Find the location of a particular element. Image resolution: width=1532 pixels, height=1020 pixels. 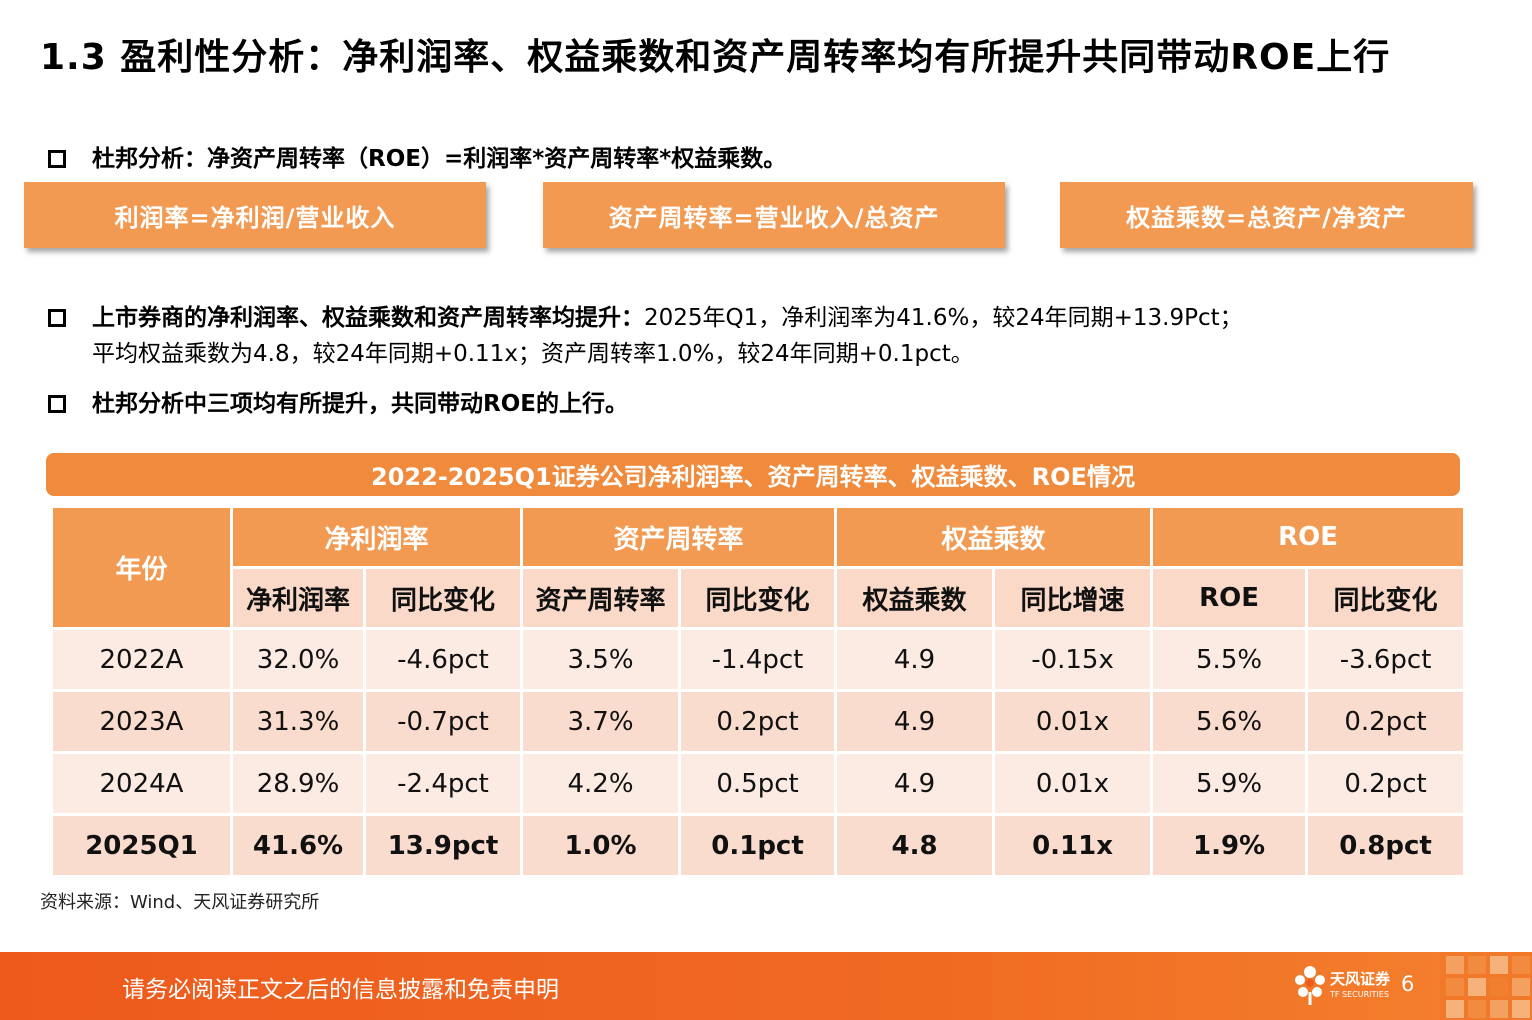

footer-disclaimer: 请务必阅读正文之后的信息披露和免责申明 is located at coordinates (340, 990).